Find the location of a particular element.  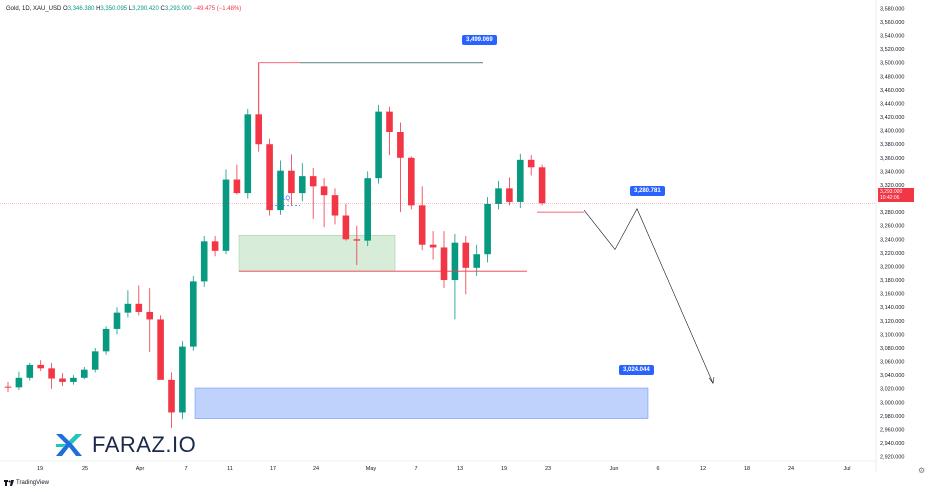

x-tick-label: 11 is located at coordinates (230, 469).